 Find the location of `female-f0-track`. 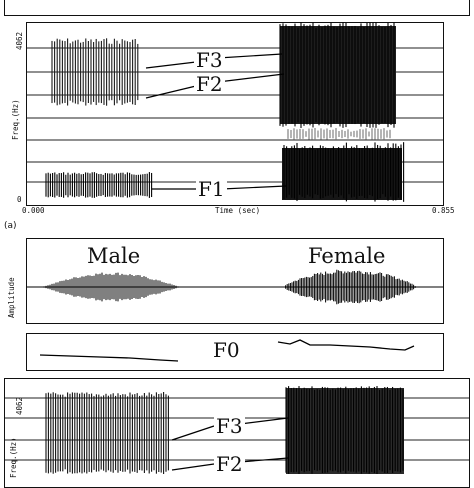

female-f0-track is located at coordinates (346, 345).